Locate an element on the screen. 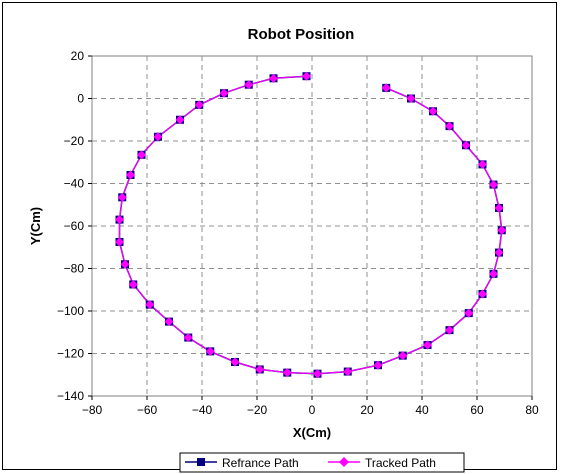 The width and height of the screenshot is (561, 474). x-tick-label: 20 is located at coordinates (367, 410).